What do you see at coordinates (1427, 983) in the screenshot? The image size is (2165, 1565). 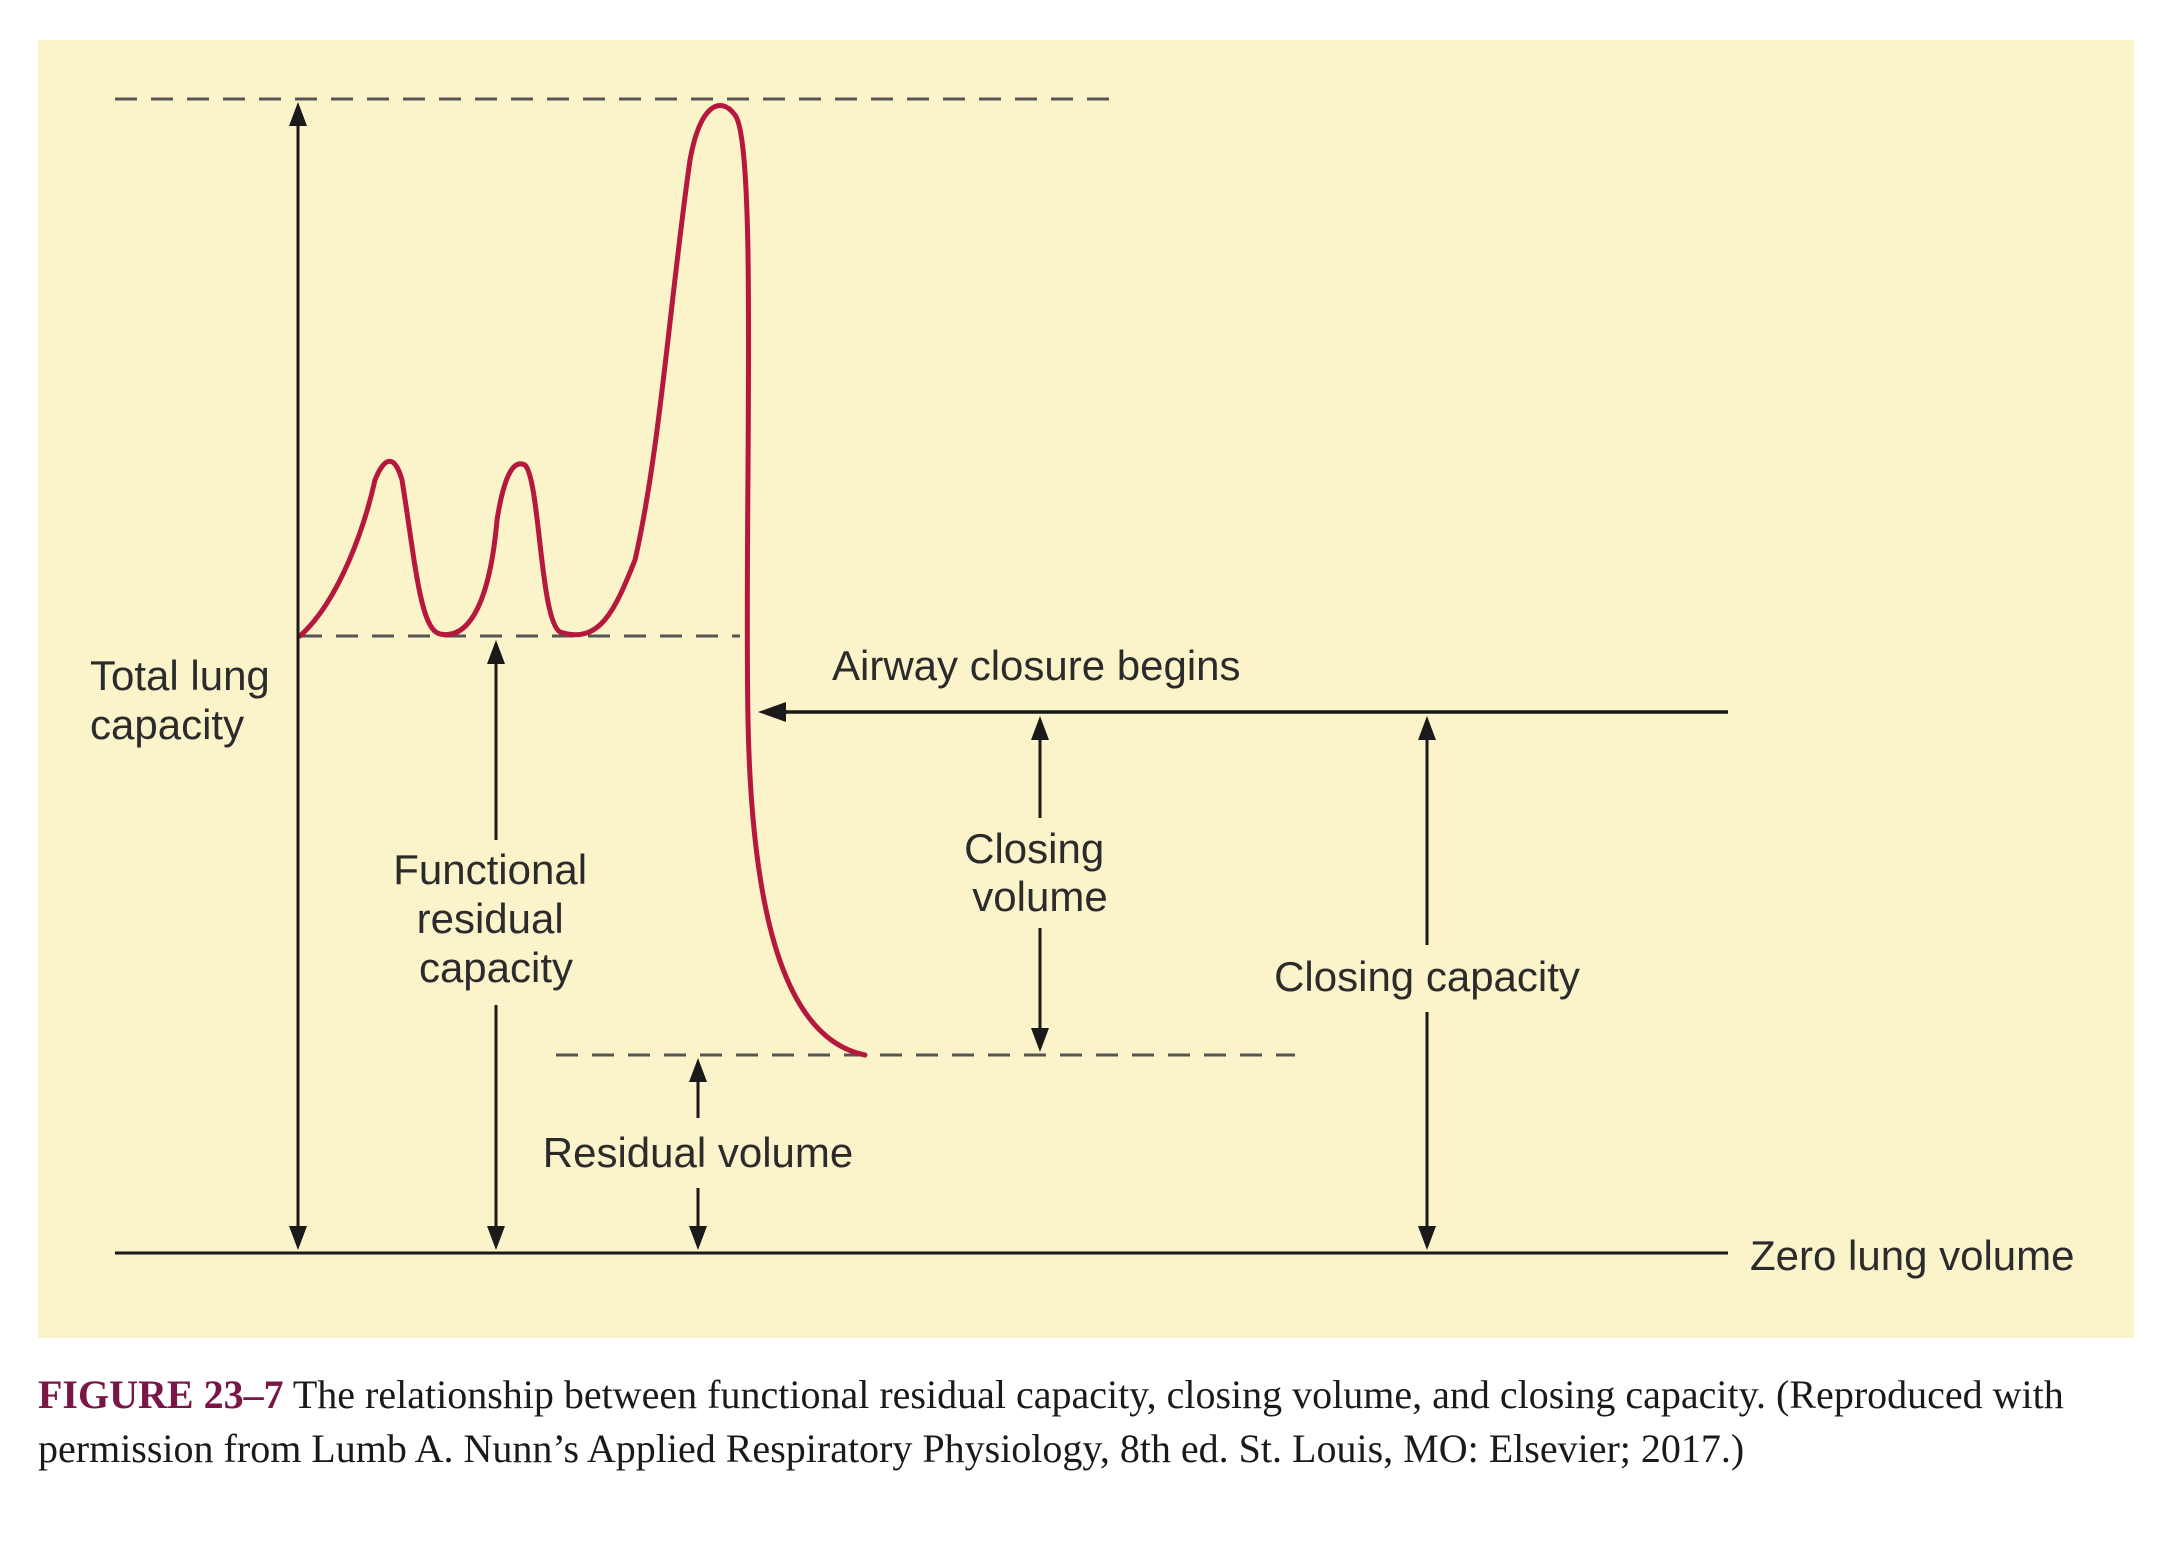 I see `closing-capacity-arrow` at bounding box center [1427, 983].